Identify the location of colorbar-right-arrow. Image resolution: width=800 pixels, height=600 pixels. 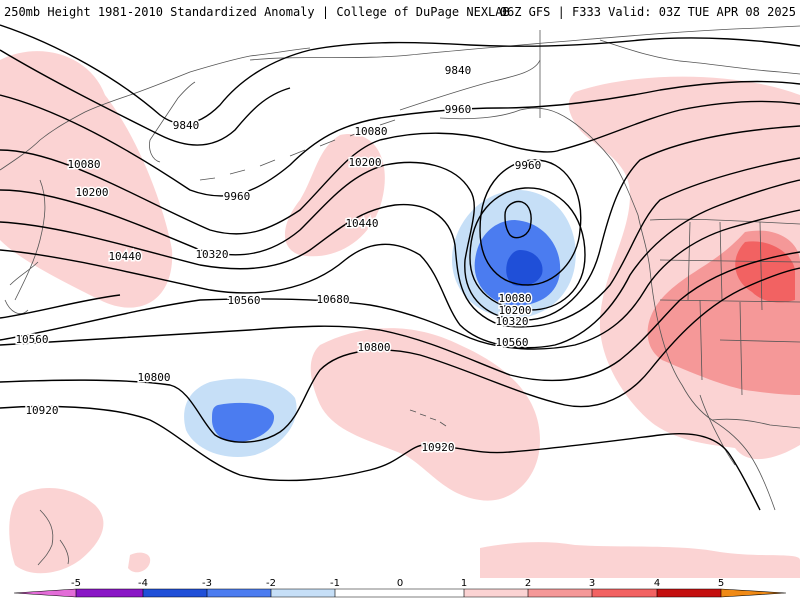
(753, 593).